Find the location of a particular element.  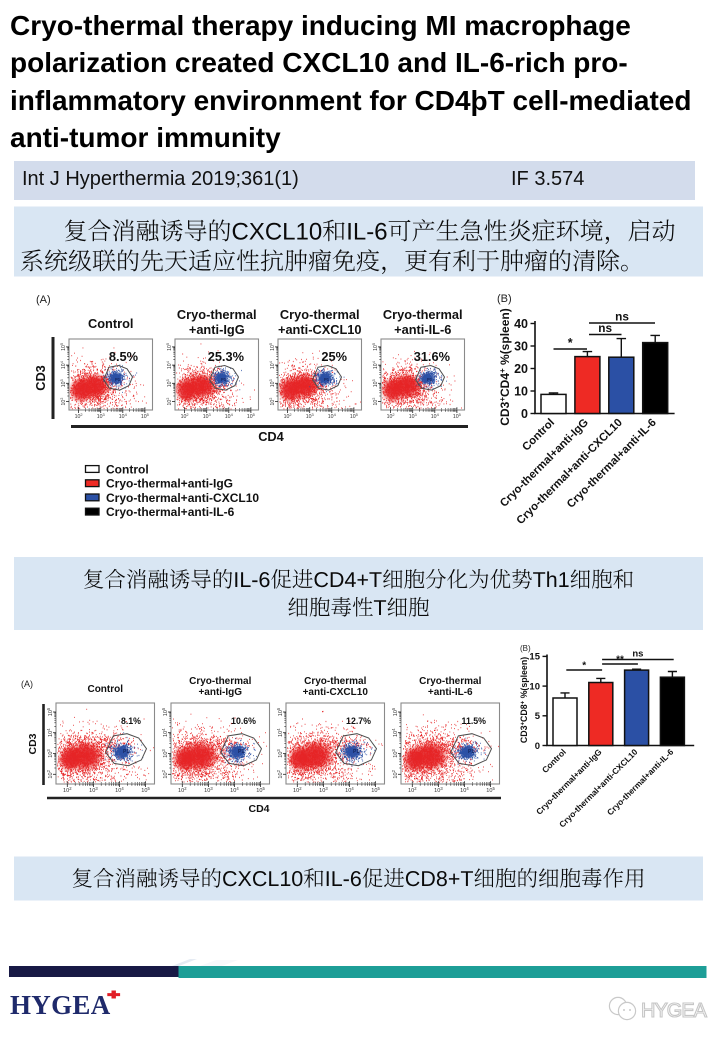

svg-text: ns is located at coordinates (605, 328).